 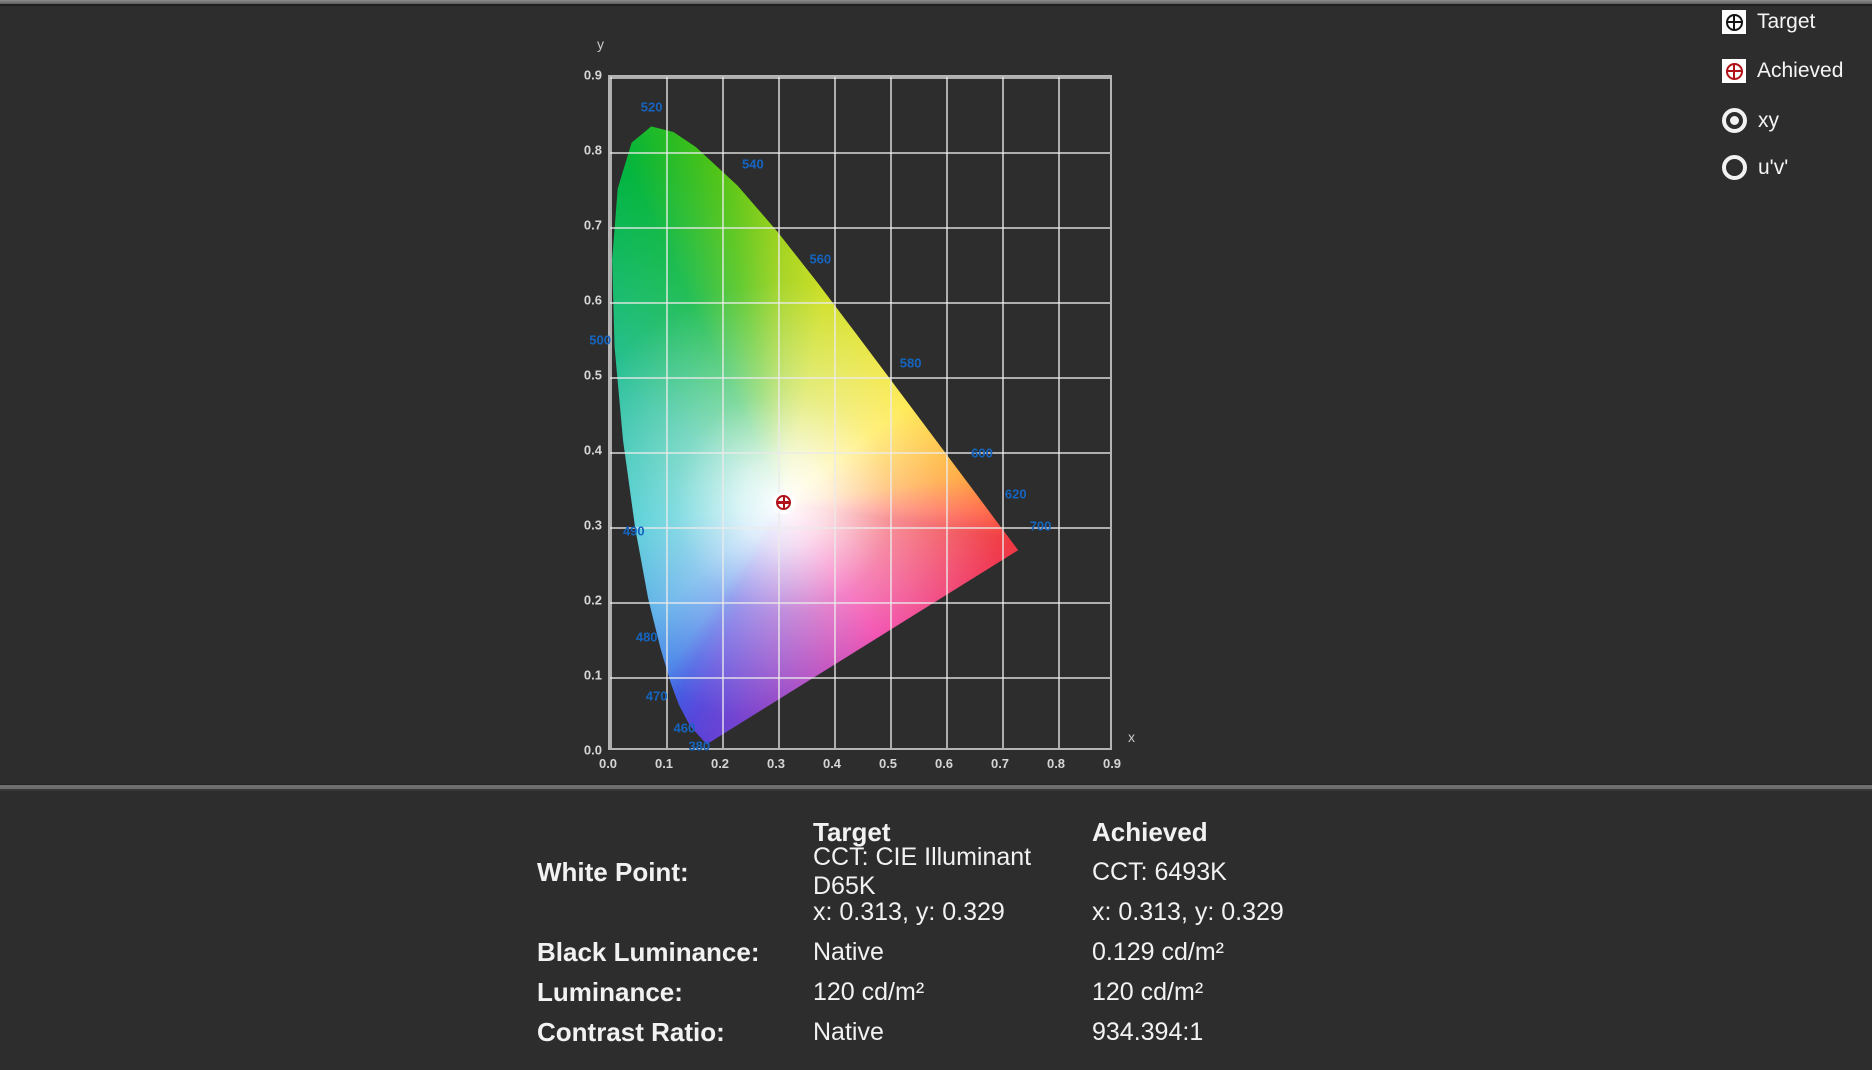 What do you see at coordinates (592, 225) in the screenshot?
I see `y-tick-label: 0.7` at bounding box center [592, 225].